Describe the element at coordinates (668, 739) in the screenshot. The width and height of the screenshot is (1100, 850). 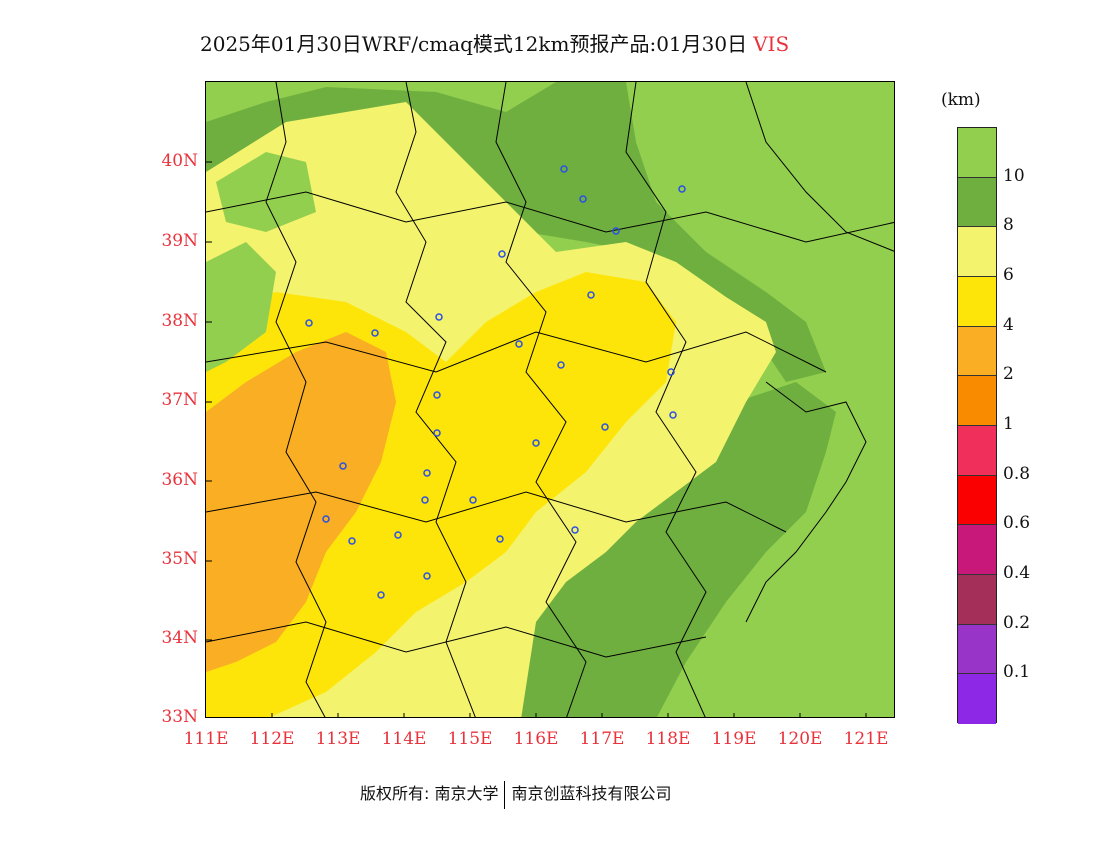
I see `lon-label-118e: 118E` at that location.